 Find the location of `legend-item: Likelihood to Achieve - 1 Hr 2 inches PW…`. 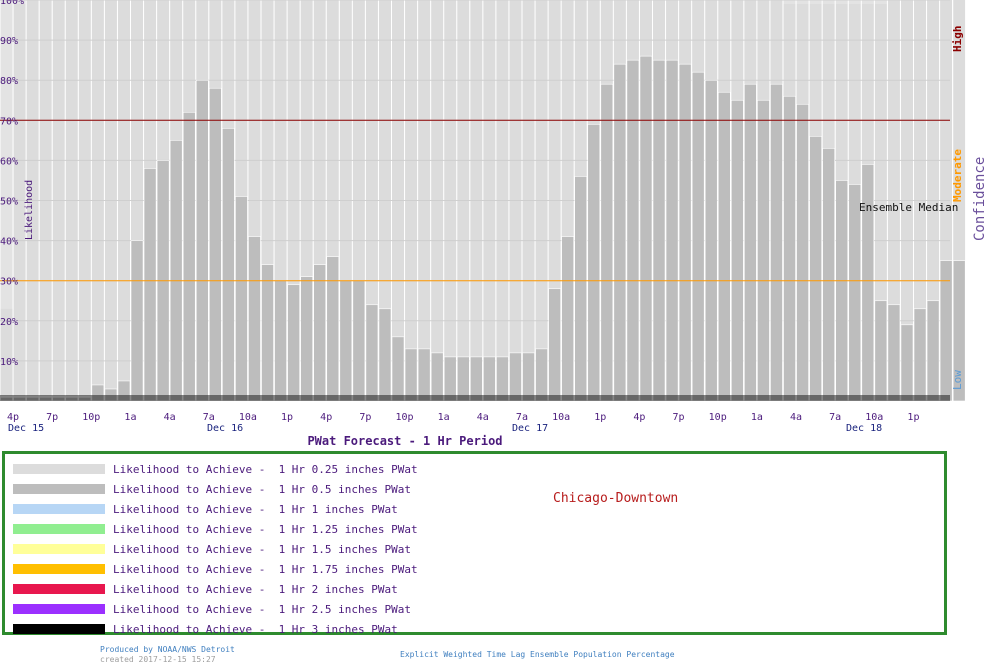

legend-item: Likelihood to Achieve - 1 Hr 2 inches PW… is located at coordinates (205, 589).